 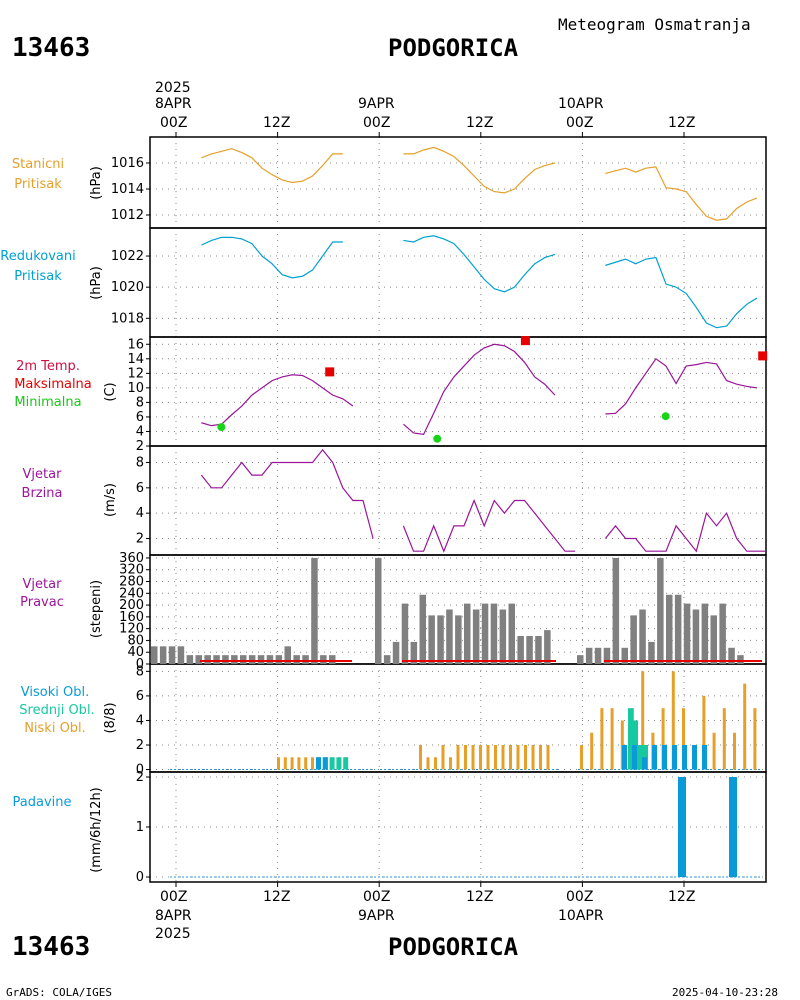 What do you see at coordinates (110, 391) in the screenshot?
I see `unit-temp: (C)` at bounding box center [110, 391].